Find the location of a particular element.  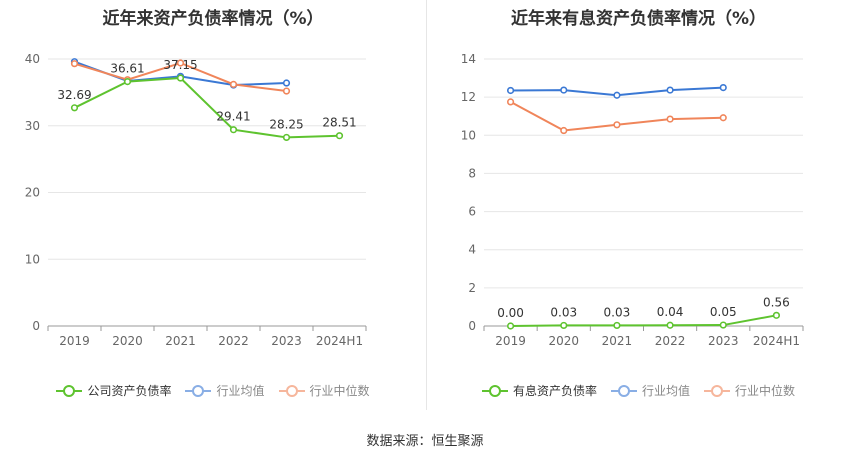

y-tick-label: 2 is located at coordinates (472, 288).